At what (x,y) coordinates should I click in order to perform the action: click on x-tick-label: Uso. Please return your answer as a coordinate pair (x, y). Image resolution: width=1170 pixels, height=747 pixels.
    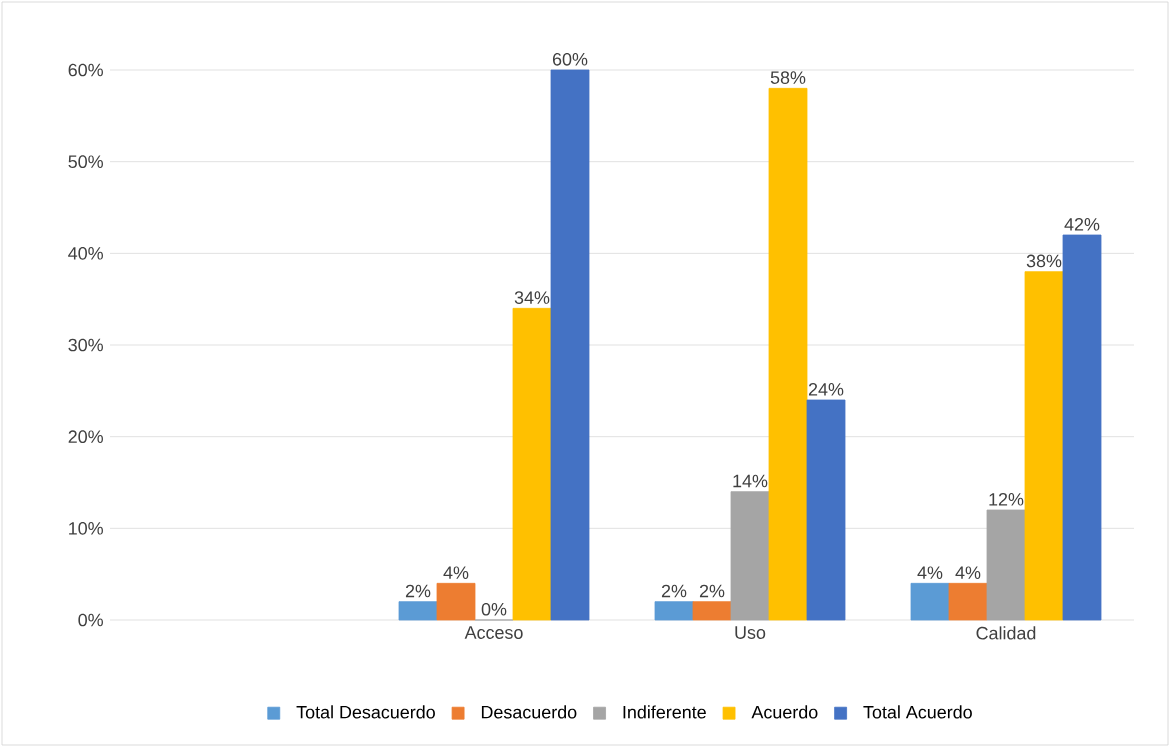
    Looking at the image, I should click on (750, 632).